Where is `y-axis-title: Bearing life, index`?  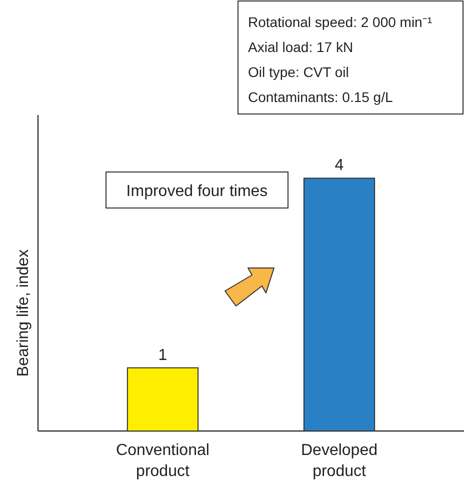
y-axis-title: Bearing life, index is located at coordinates (23, 313).